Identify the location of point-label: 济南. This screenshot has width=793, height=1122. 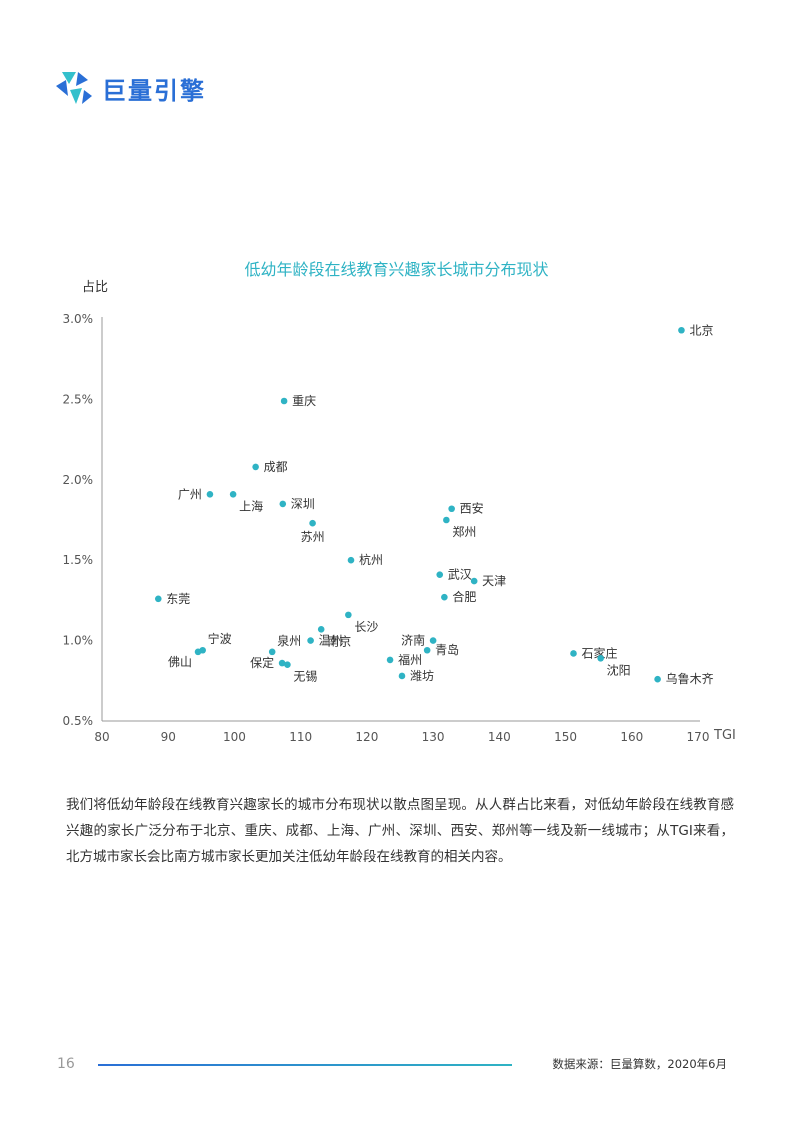
(413, 640).